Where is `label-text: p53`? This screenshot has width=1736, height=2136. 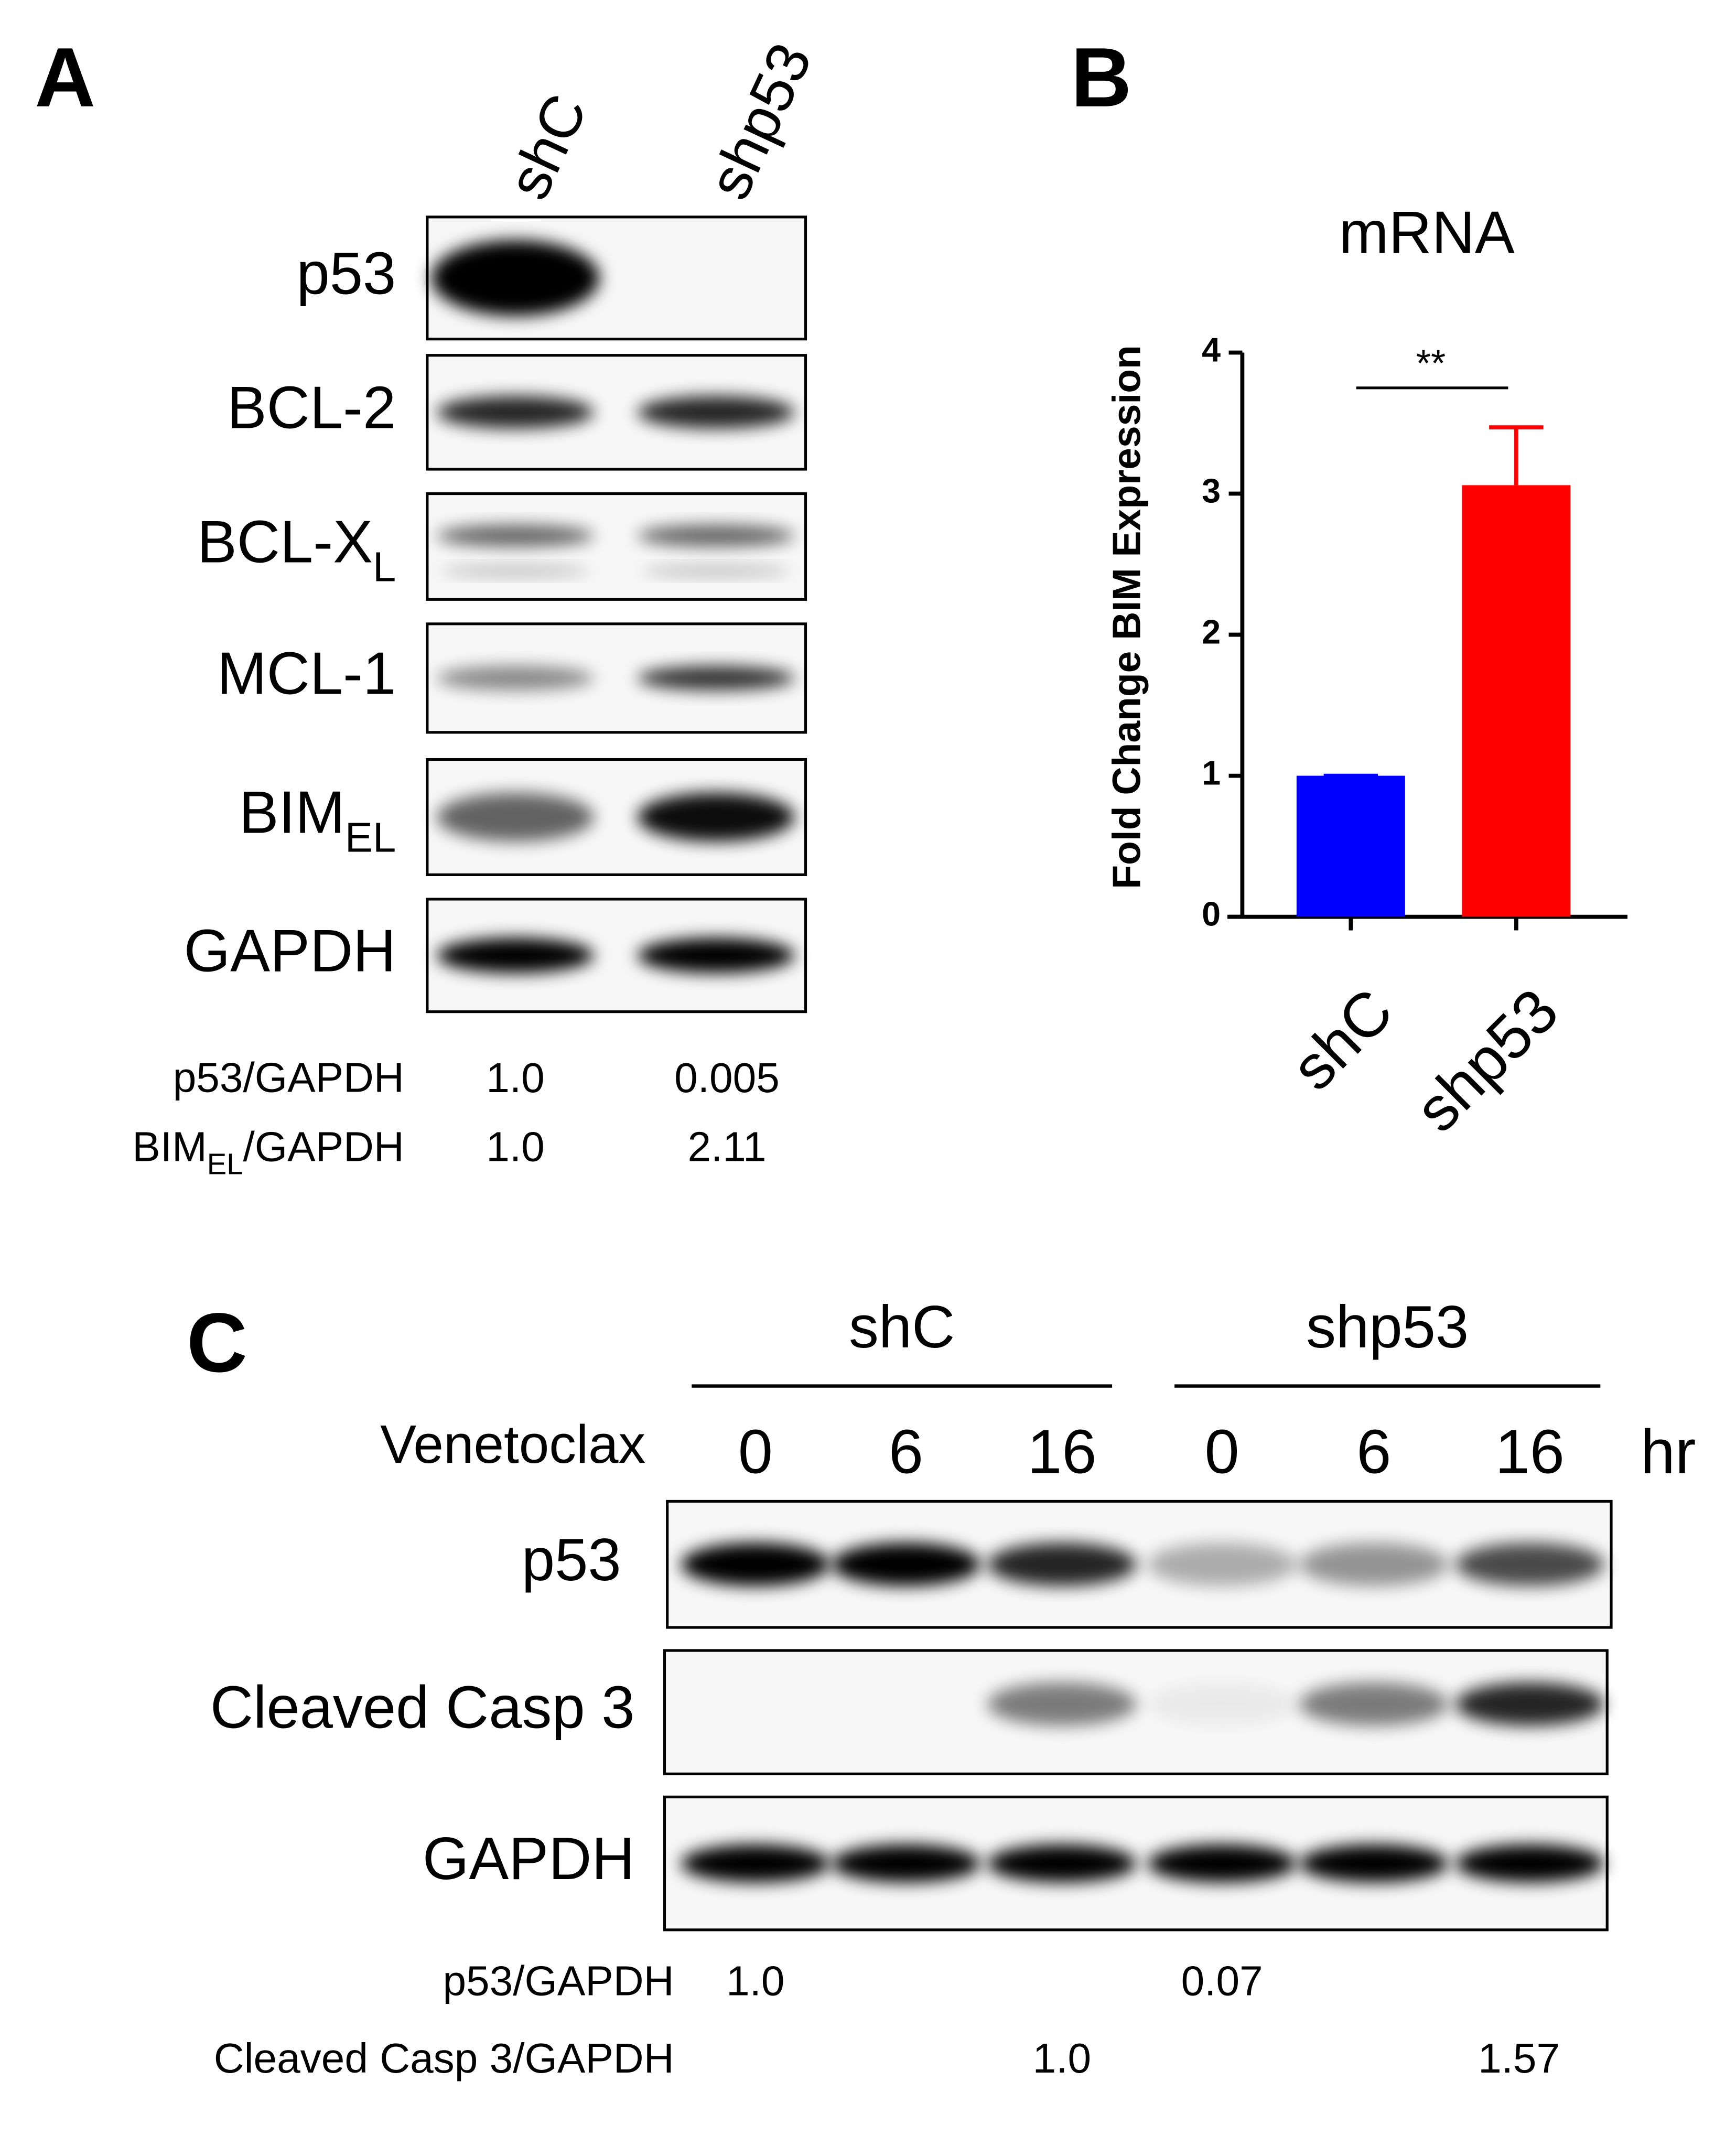
label-text: p53 is located at coordinates (346, 273).